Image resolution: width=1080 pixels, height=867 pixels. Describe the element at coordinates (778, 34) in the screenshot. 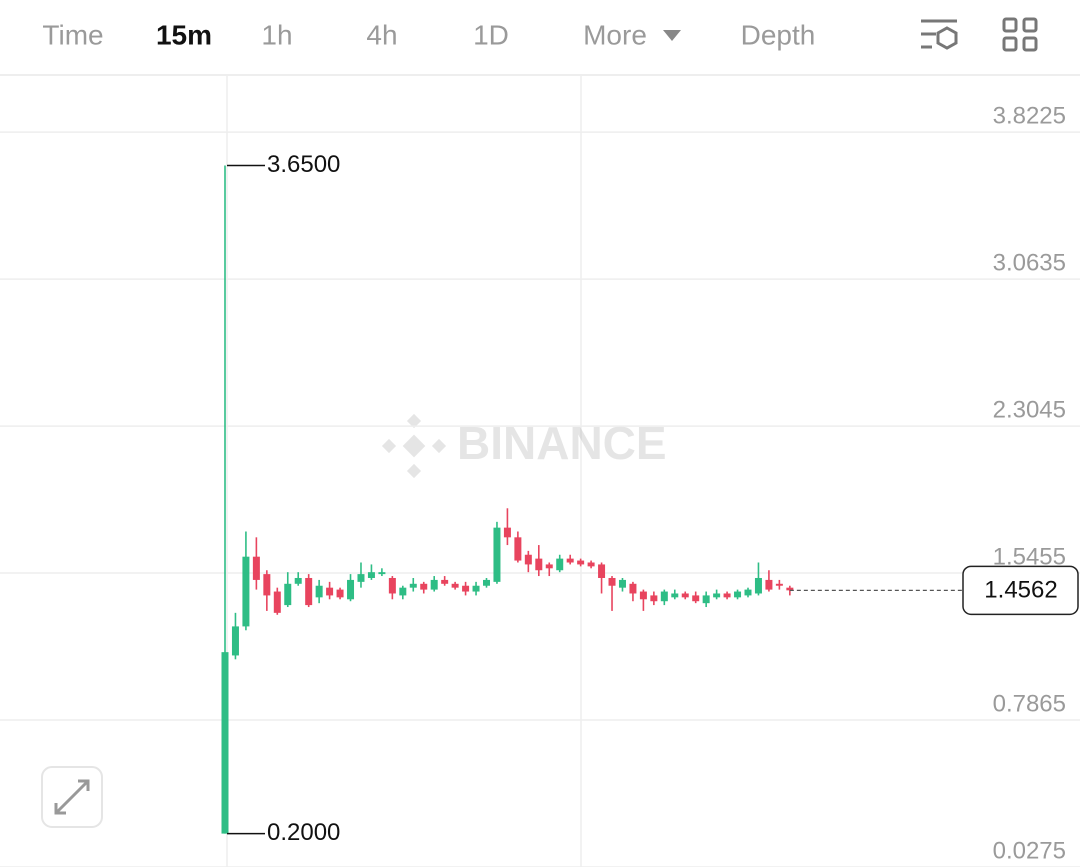

I see `timeframe-tab: Depth` at that location.